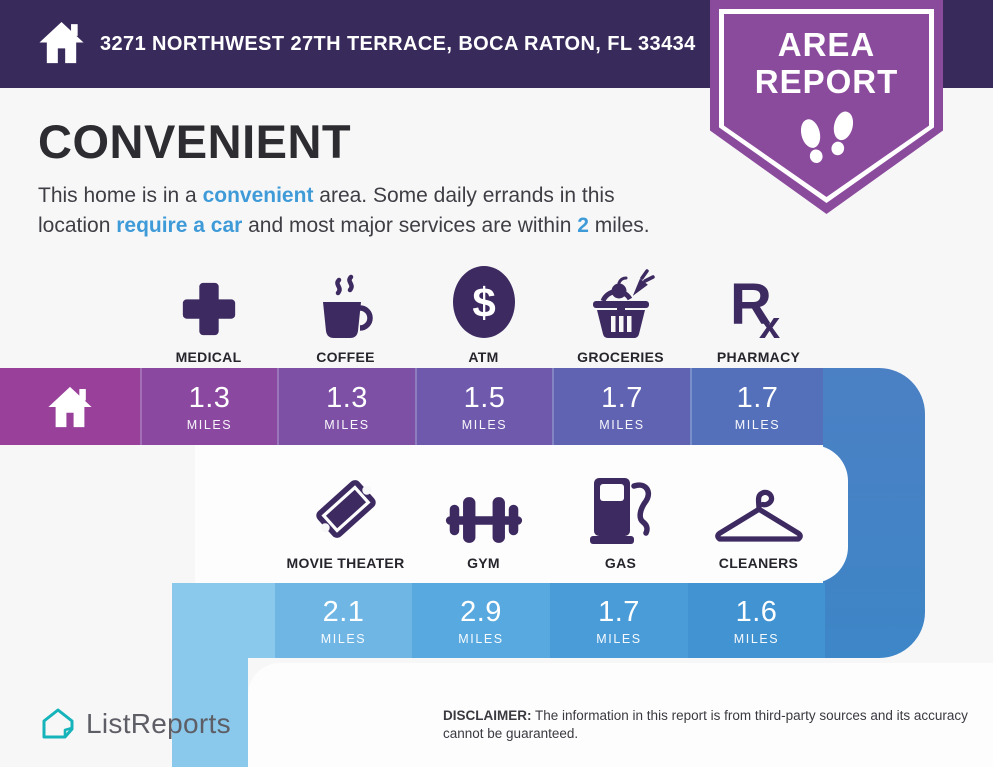  I want to click on poi-groceries: GROCERIES, so click(620, 310).